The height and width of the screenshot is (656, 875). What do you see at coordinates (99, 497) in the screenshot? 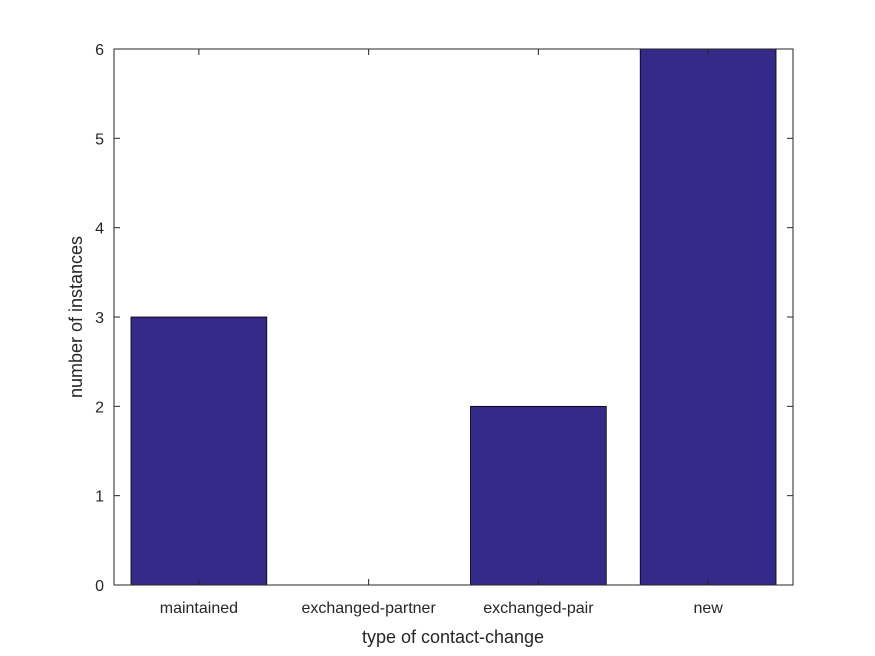
I see `y-tick-label: 1` at bounding box center [99, 497].